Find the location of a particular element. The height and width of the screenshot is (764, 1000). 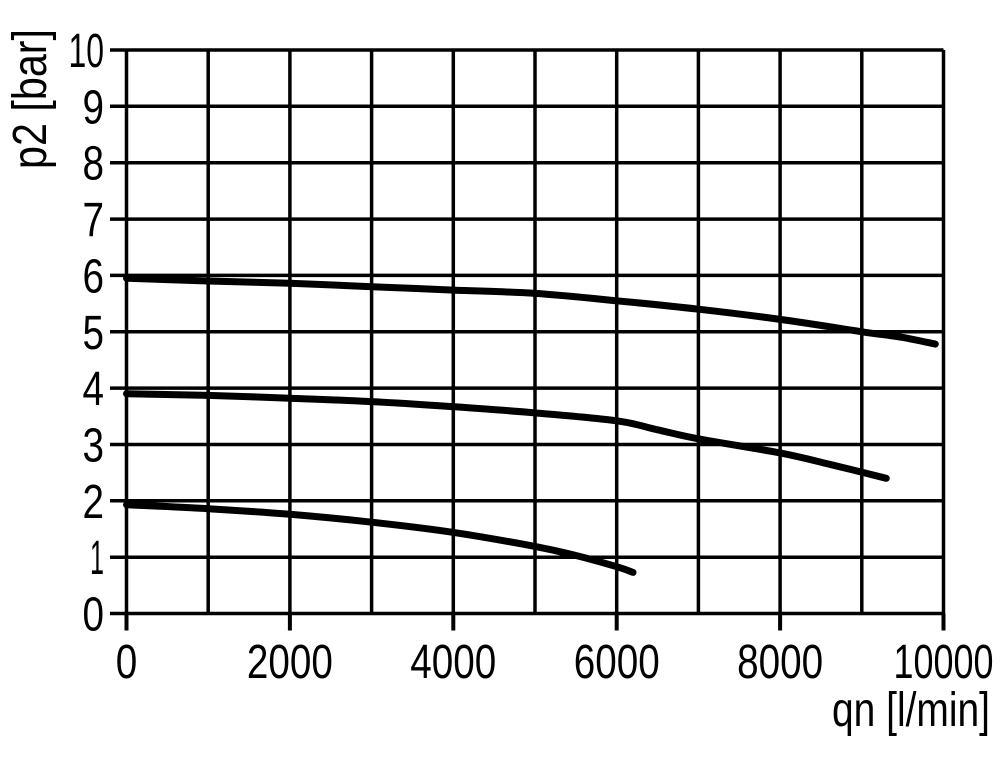

curve-set-pressure-4-bar is located at coordinates (506, 436).